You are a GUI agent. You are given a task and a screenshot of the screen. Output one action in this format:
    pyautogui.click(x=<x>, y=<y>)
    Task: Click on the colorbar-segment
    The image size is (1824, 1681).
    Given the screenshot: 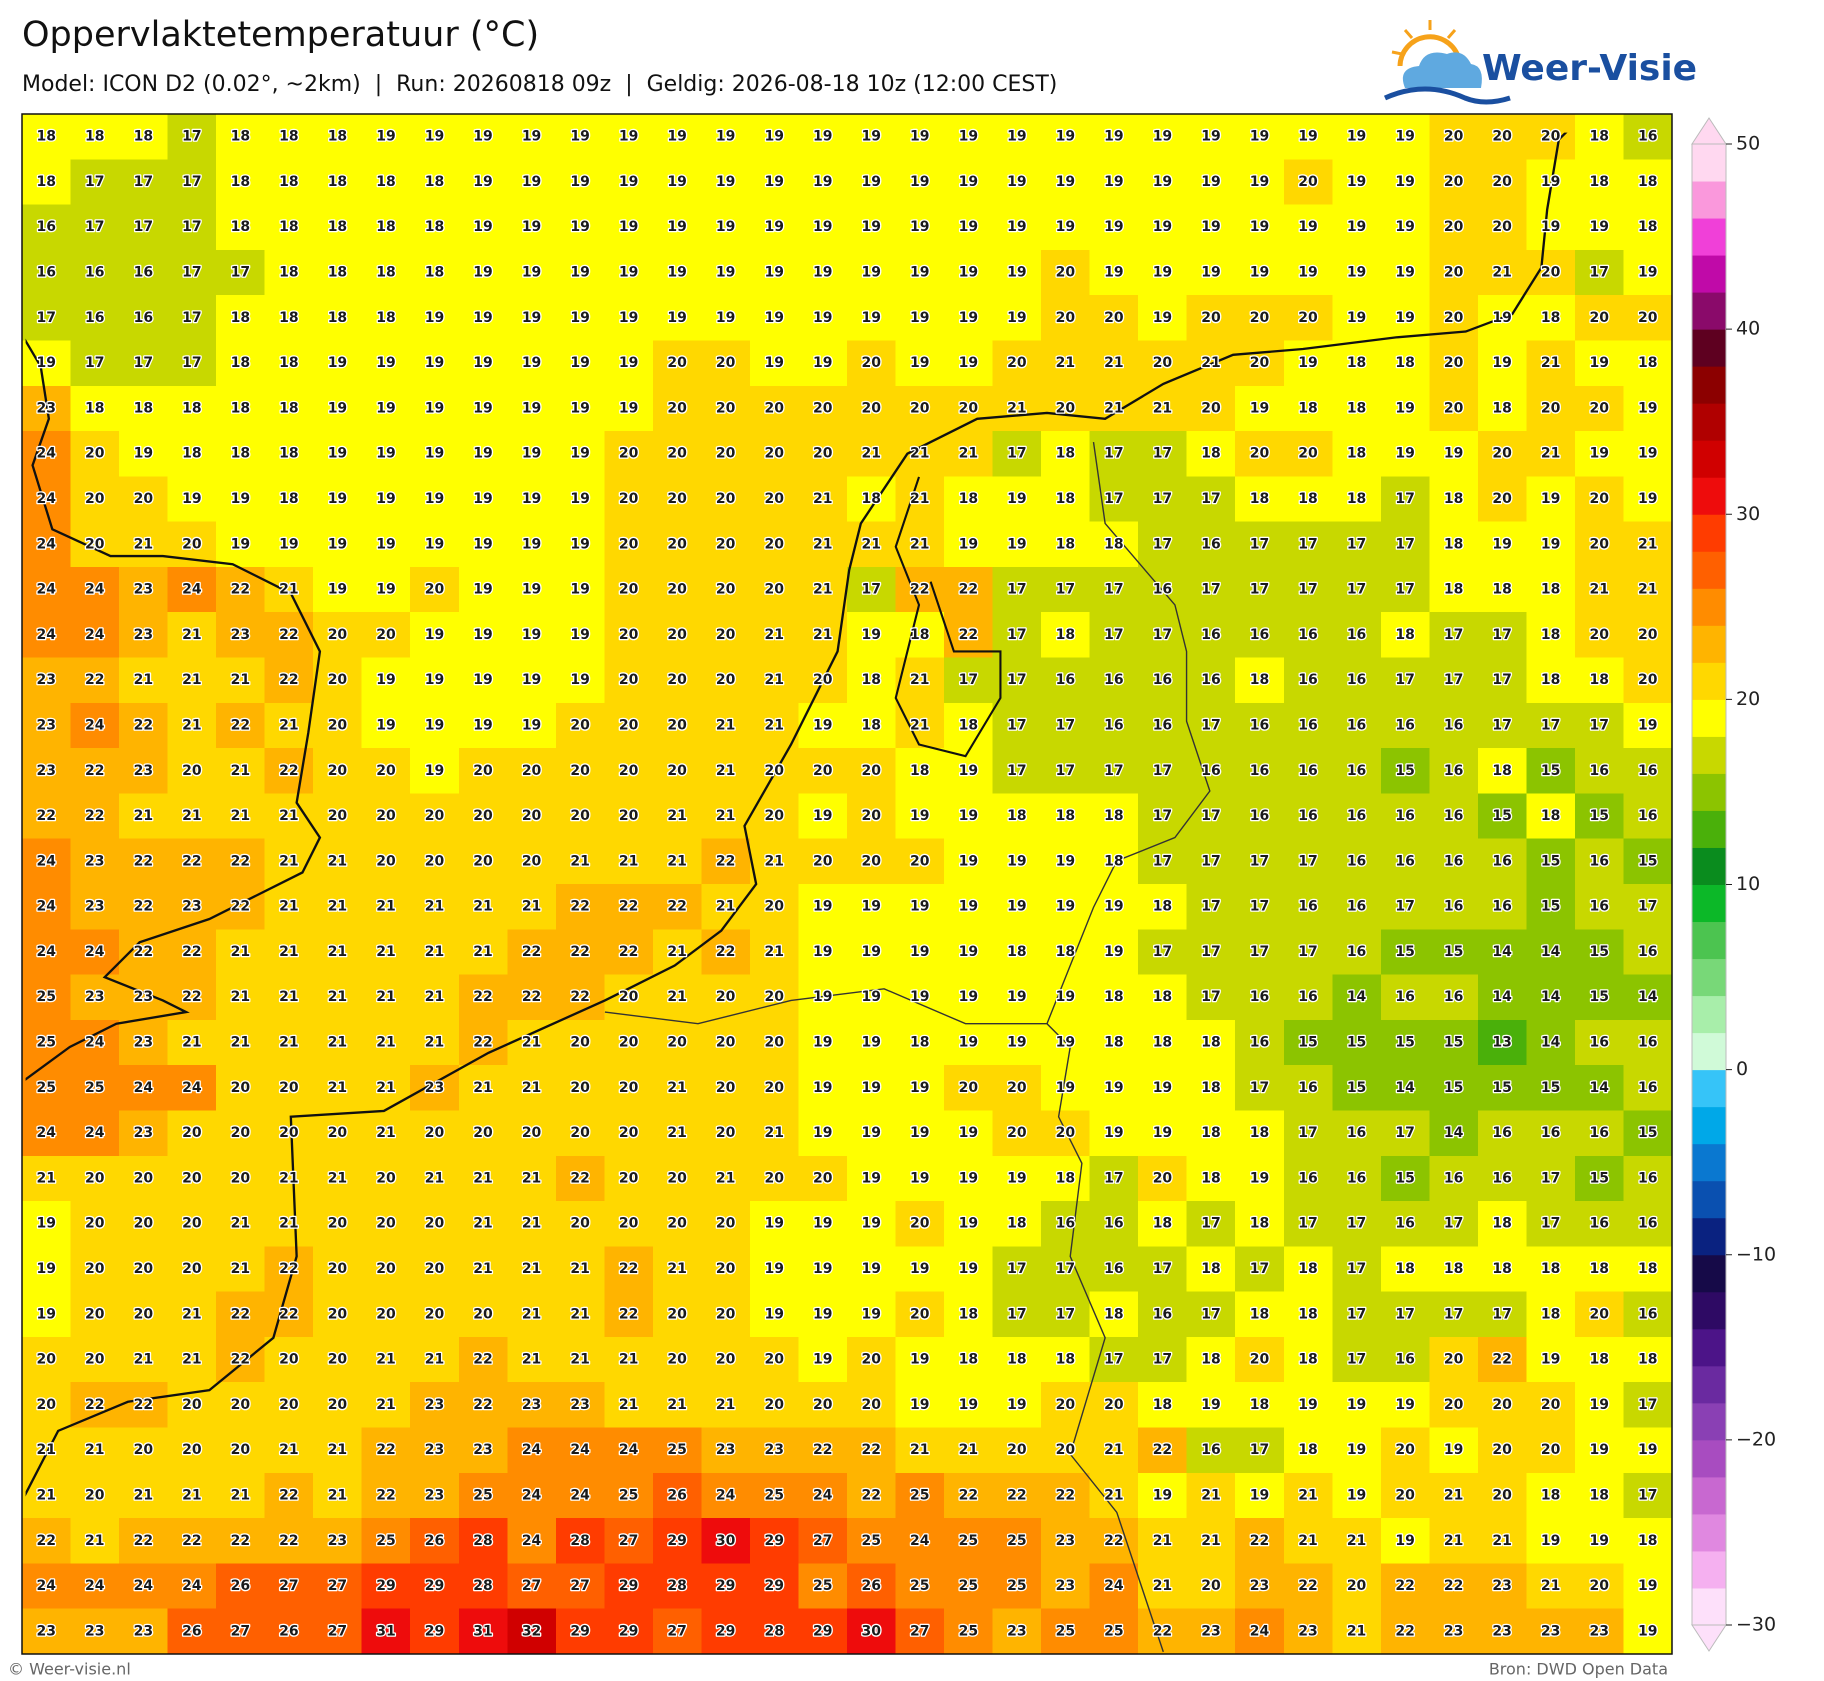 What is the action you would take?
    pyautogui.click(x=1709, y=1125)
    